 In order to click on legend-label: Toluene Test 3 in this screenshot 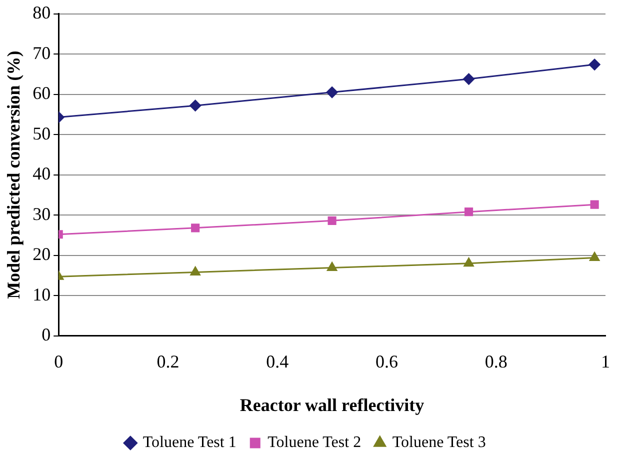, I will do `click(439, 443)`.